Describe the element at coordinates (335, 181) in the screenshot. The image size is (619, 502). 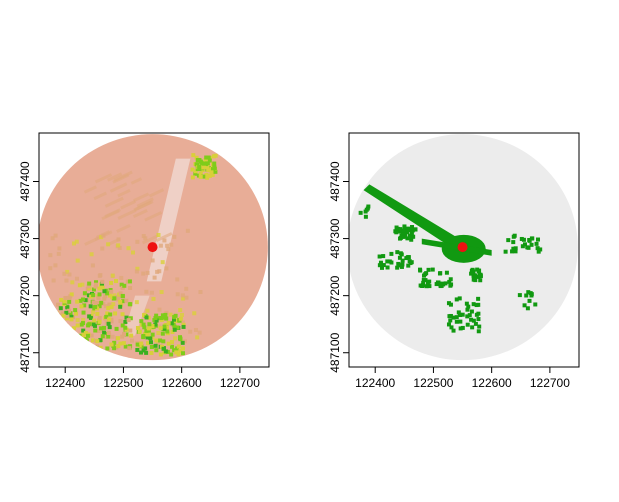
I see `y-tick-label: 487400` at that location.